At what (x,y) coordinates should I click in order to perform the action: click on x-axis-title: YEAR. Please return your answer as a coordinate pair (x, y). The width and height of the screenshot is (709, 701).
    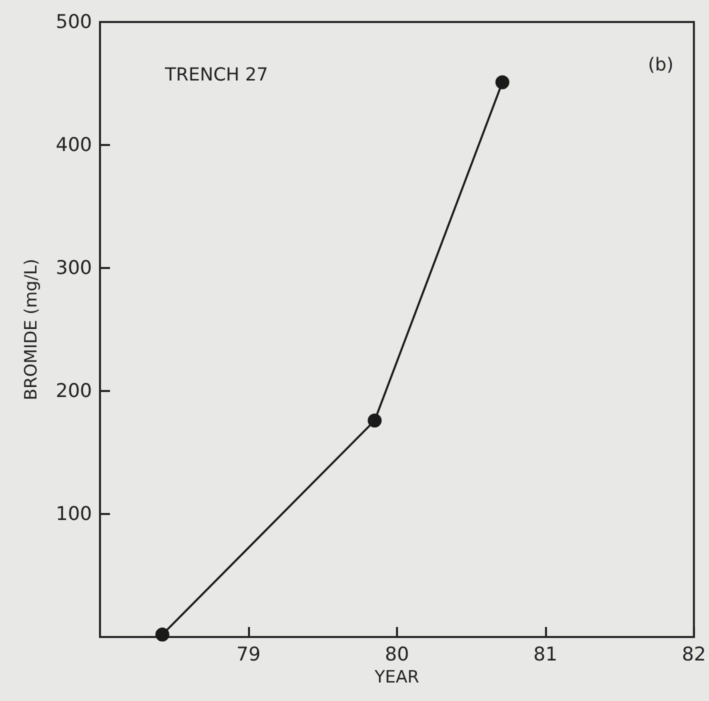
    Looking at the image, I should click on (397, 677).